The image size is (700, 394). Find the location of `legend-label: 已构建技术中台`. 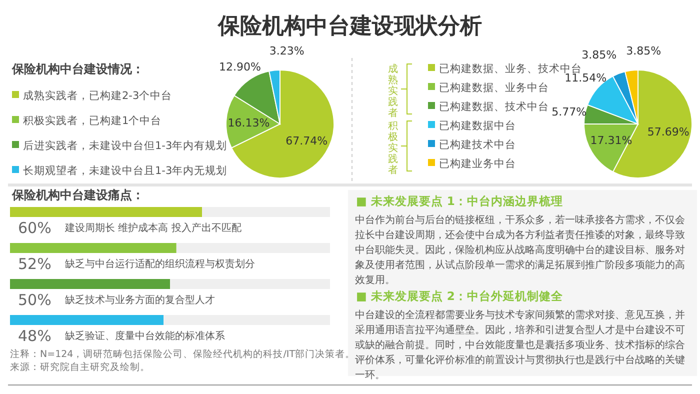

legend-label: 已构建技术中台 is located at coordinates (477, 144).